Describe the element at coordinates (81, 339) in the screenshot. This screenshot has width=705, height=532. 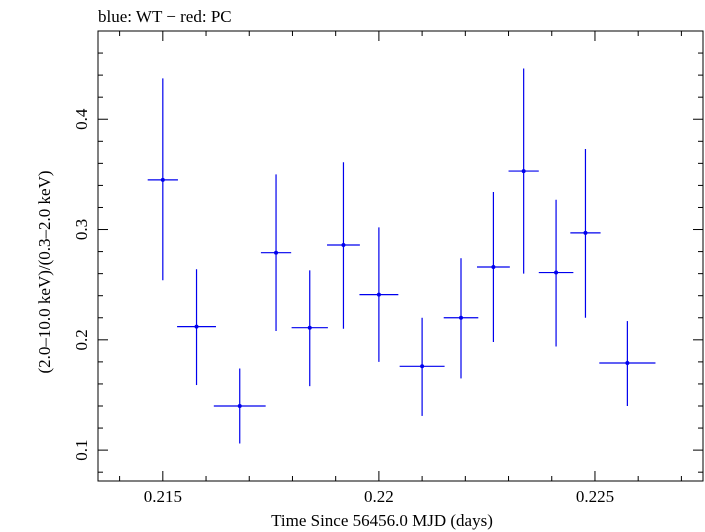
I see `y-tick-label: 0.2` at that location.